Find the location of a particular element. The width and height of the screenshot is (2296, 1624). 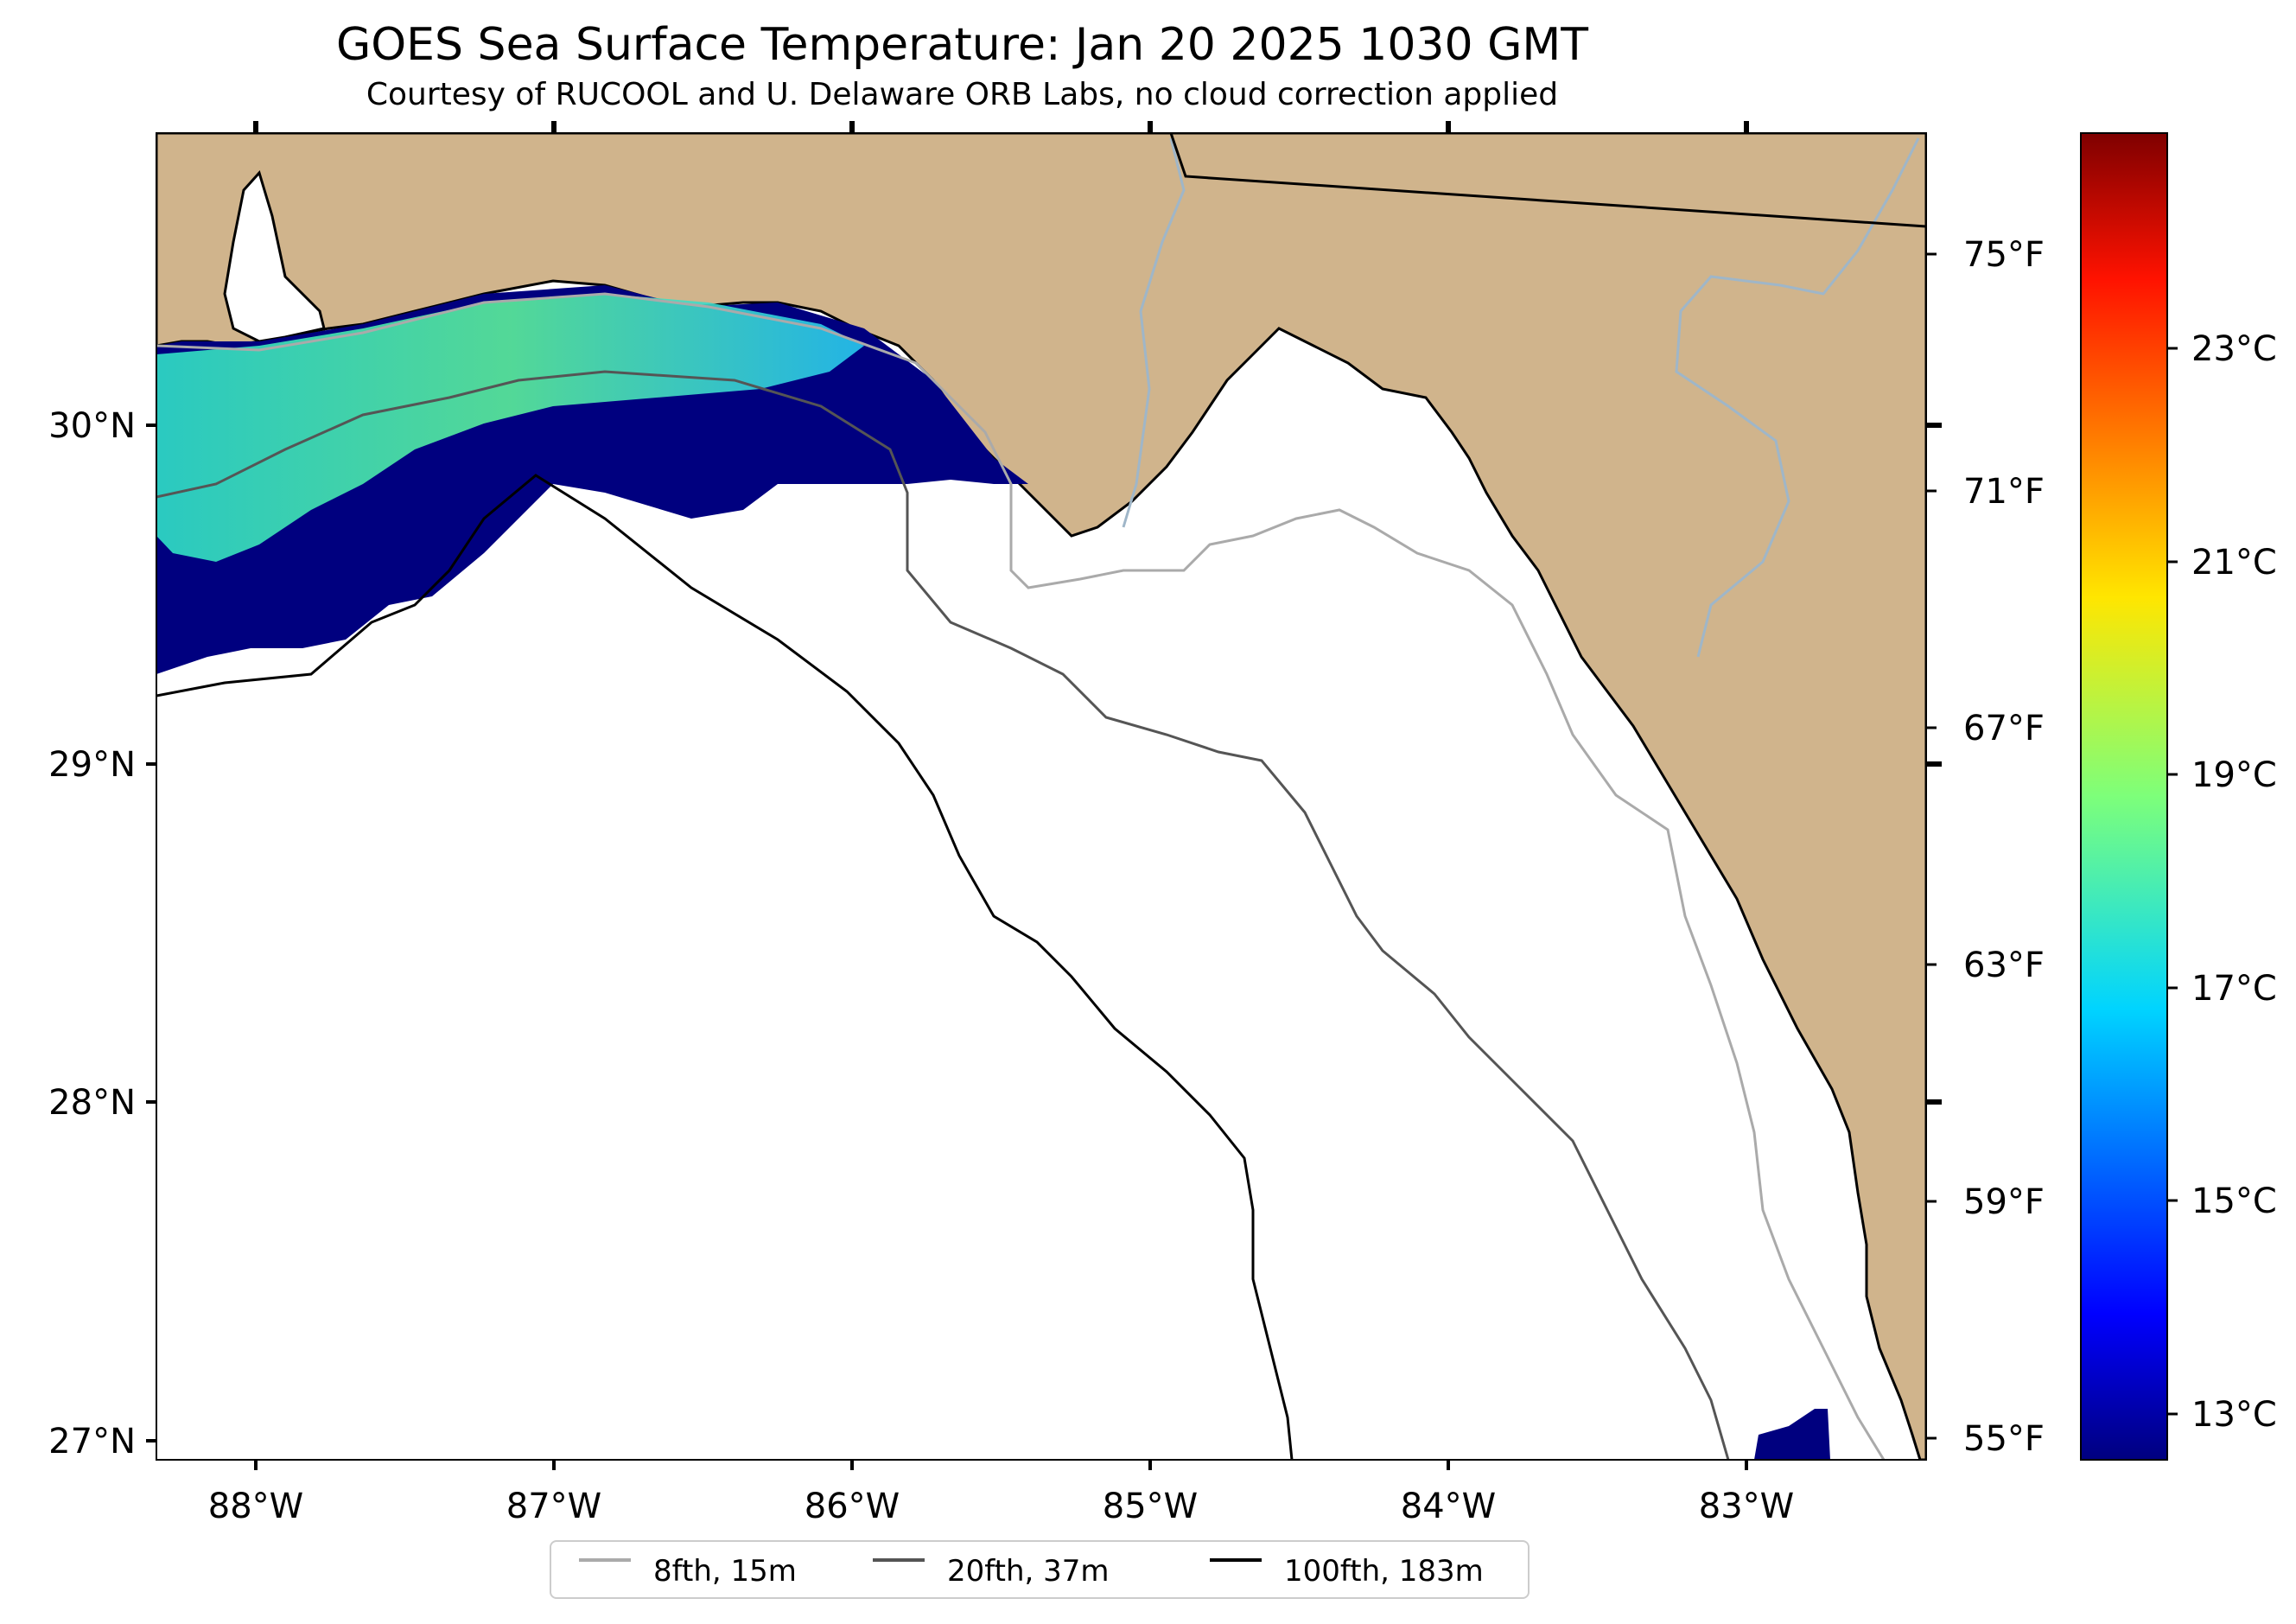

lat-axis-left is located at coordinates (151, 933).